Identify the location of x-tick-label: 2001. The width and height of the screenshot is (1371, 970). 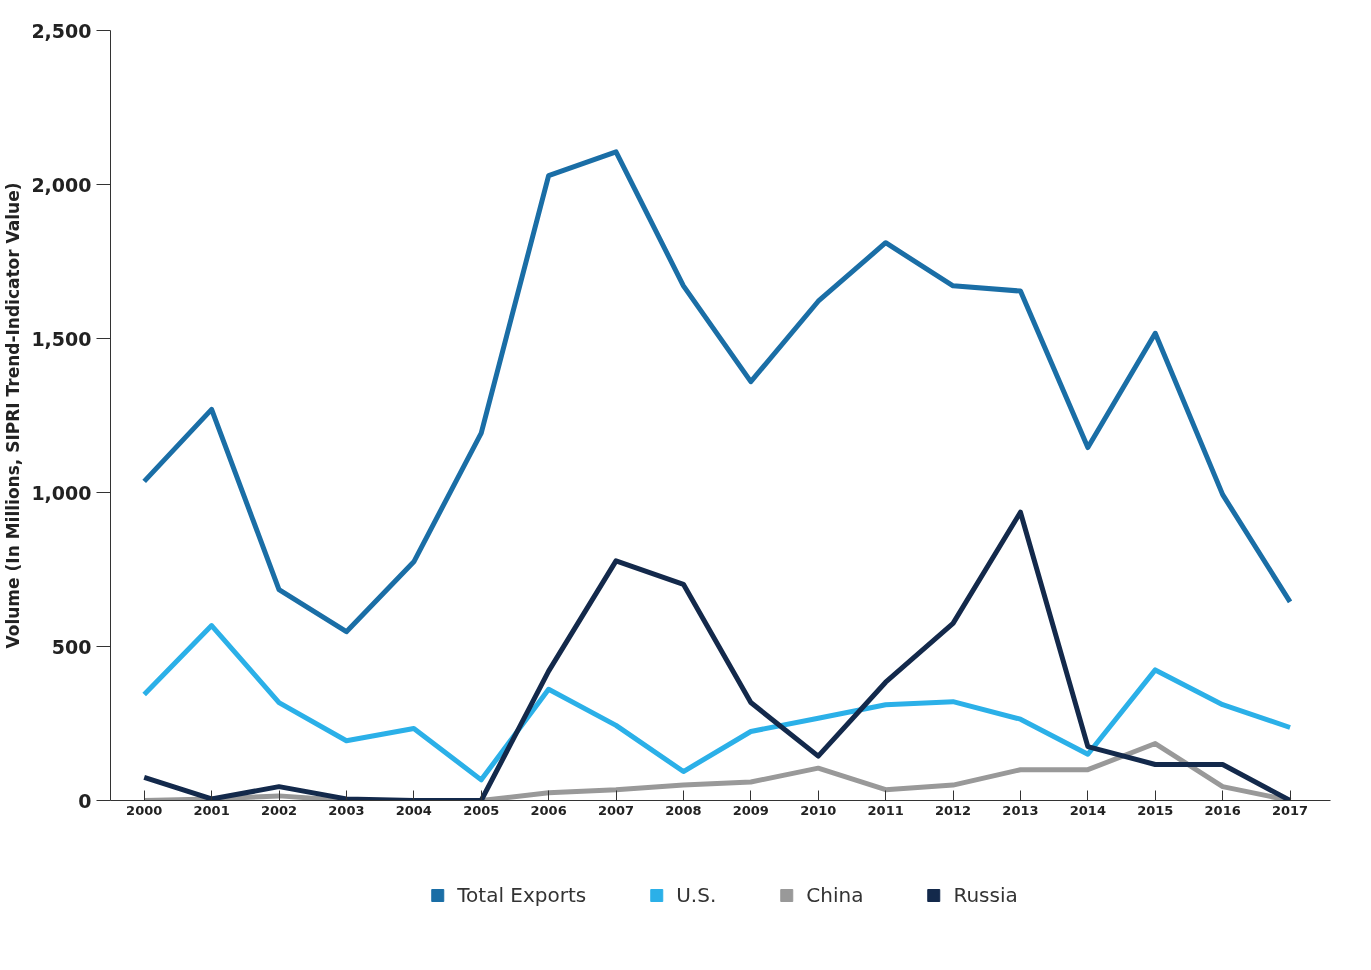
(211, 810).